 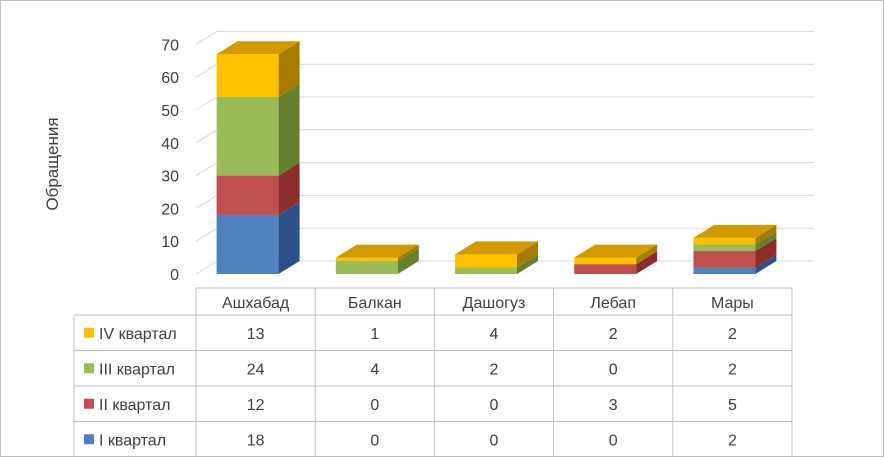 I want to click on y-tick-label: 70, so click(x=170, y=45).